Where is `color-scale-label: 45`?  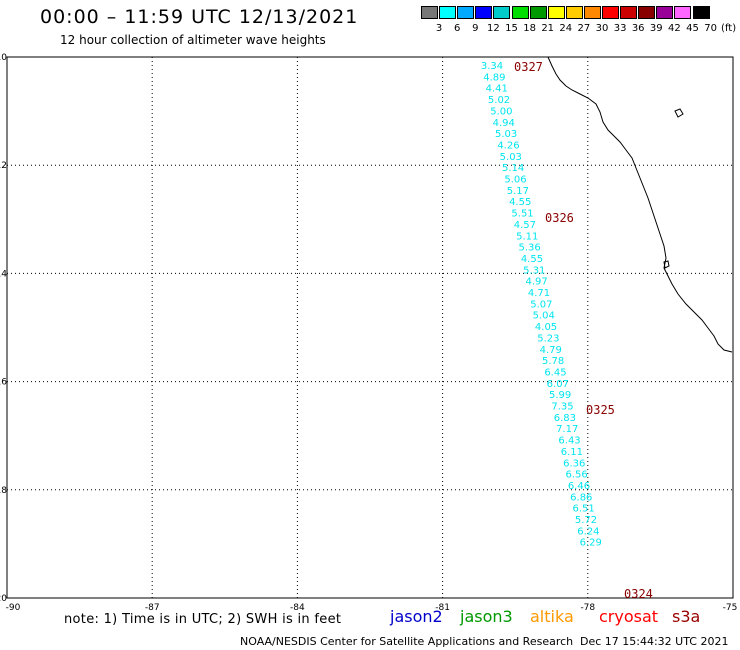
color-scale-label: 45 is located at coordinates (692, 28).